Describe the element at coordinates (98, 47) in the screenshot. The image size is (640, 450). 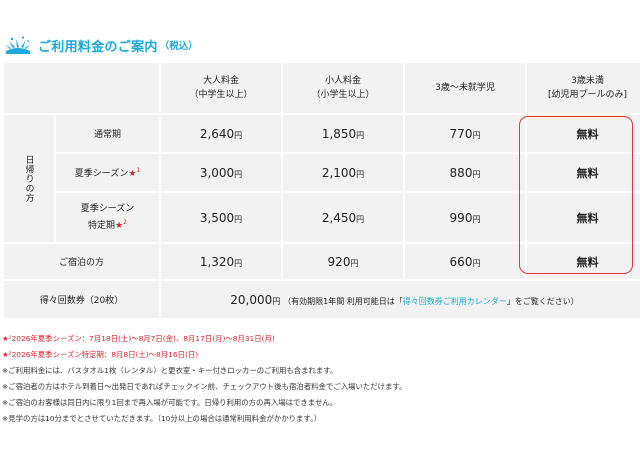
I see `page-title: ご利用料金のご案内` at that location.